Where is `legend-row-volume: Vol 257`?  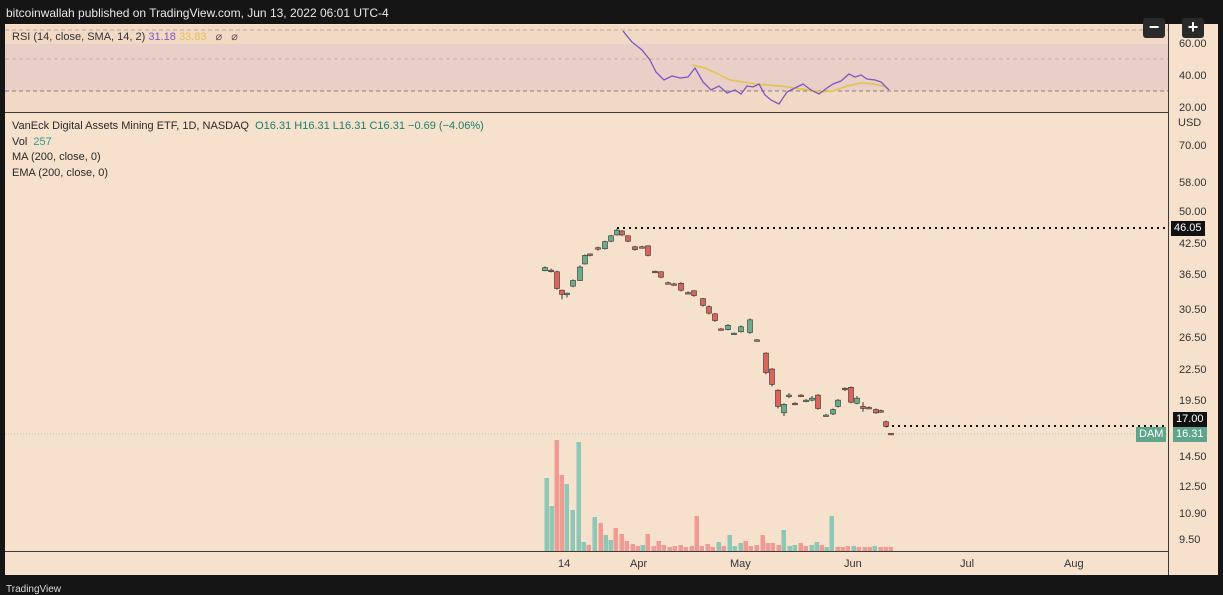 legend-row-volume: Vol 257 is located at coordinates (248, 143).